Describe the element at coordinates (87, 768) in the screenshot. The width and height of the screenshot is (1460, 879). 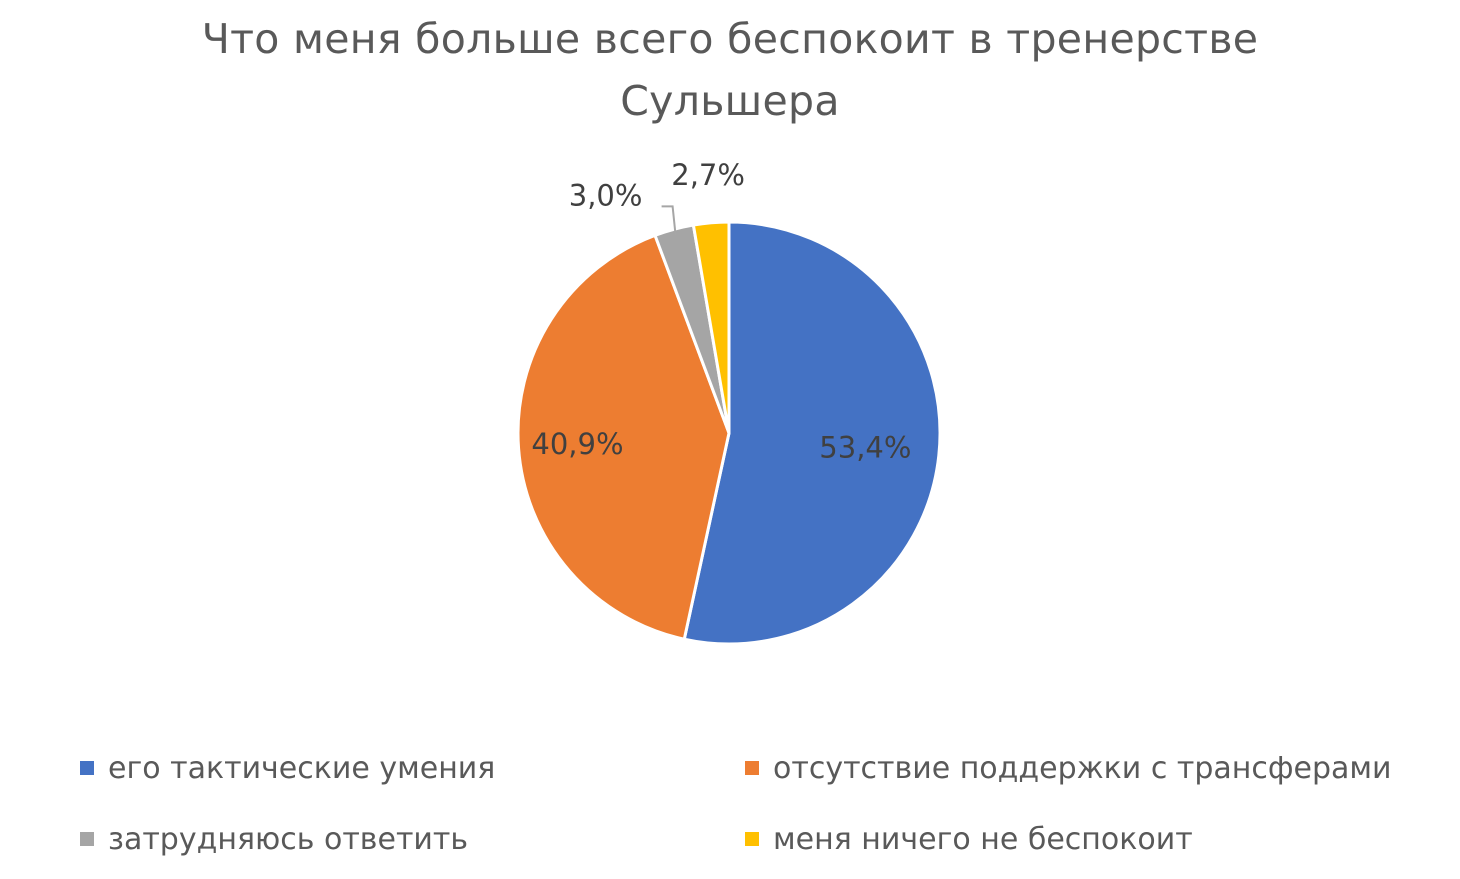
I see `legend-swatch-tactics` at that location.